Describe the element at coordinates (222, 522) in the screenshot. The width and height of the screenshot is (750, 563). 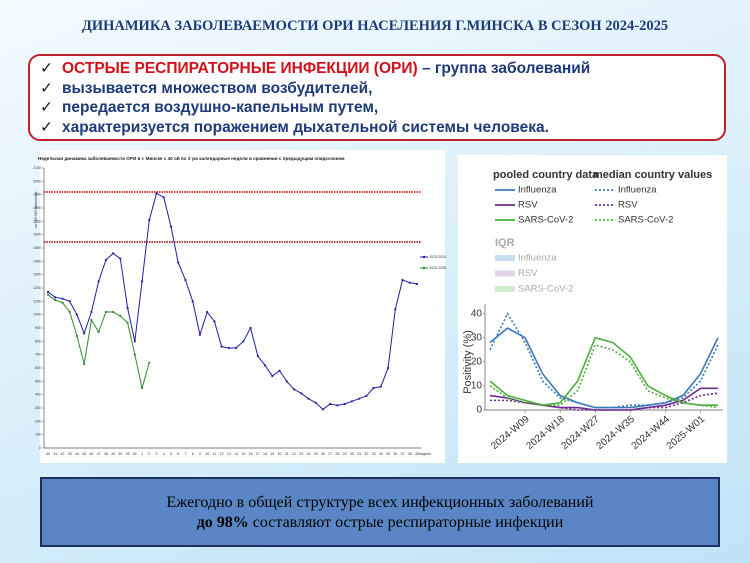
I see `footer-bold: до 98%` at that location.